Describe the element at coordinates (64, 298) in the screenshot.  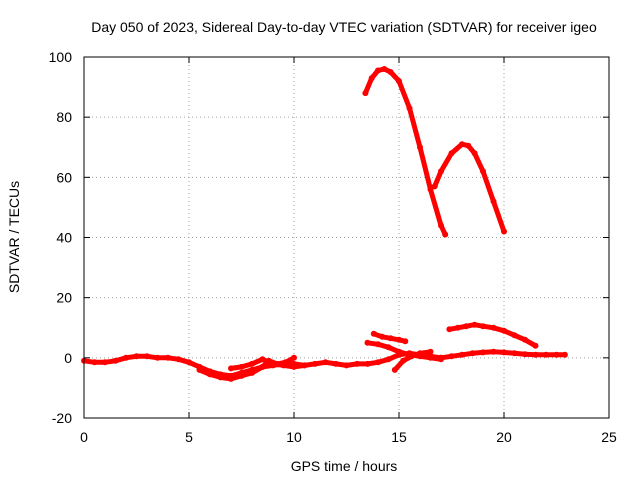
I see `y-tick-label: 20` at that location.